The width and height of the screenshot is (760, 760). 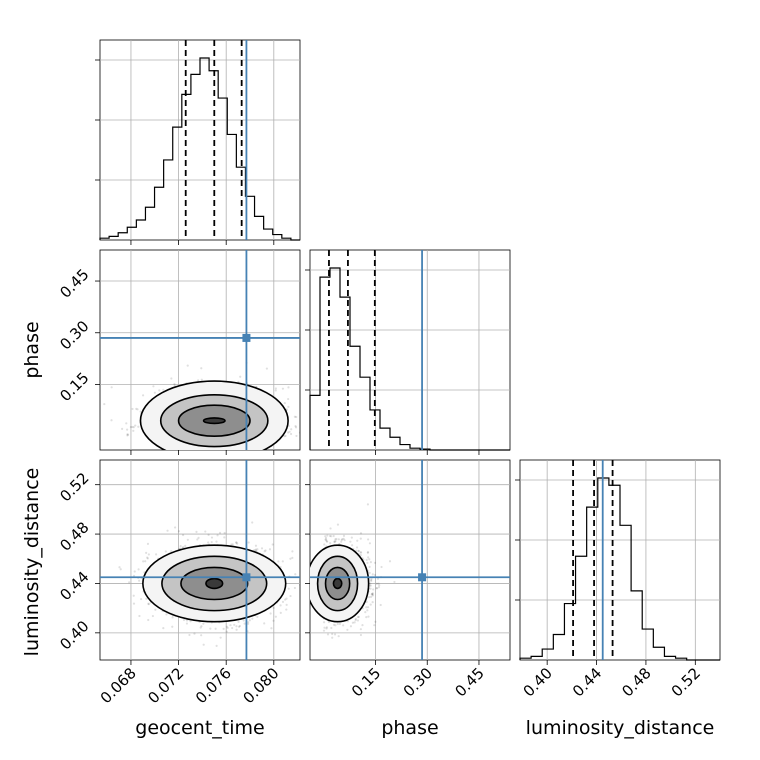 What do you see at coordinates (199, 728) in the screenshot?
I see `xlabel-geocent_time: geocent_time` at bounding box center [199, 728].